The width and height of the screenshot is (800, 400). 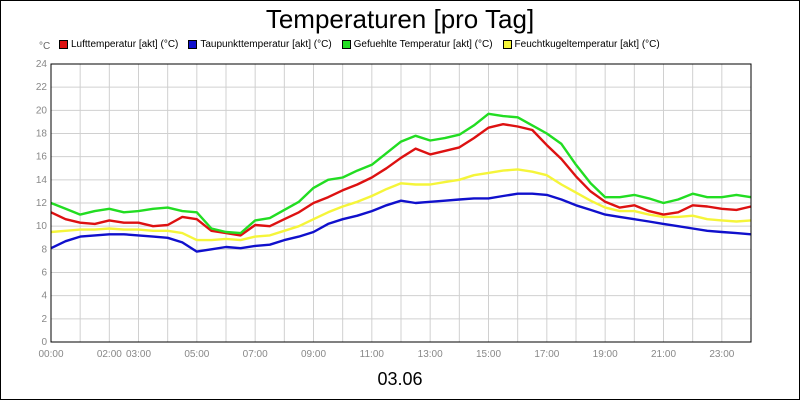 What do you see at coordinates (125, 44) in the screenshot?
I see `legend-label: Lufttemperatur [akt] (°C)` at bounding box center [125, 44].